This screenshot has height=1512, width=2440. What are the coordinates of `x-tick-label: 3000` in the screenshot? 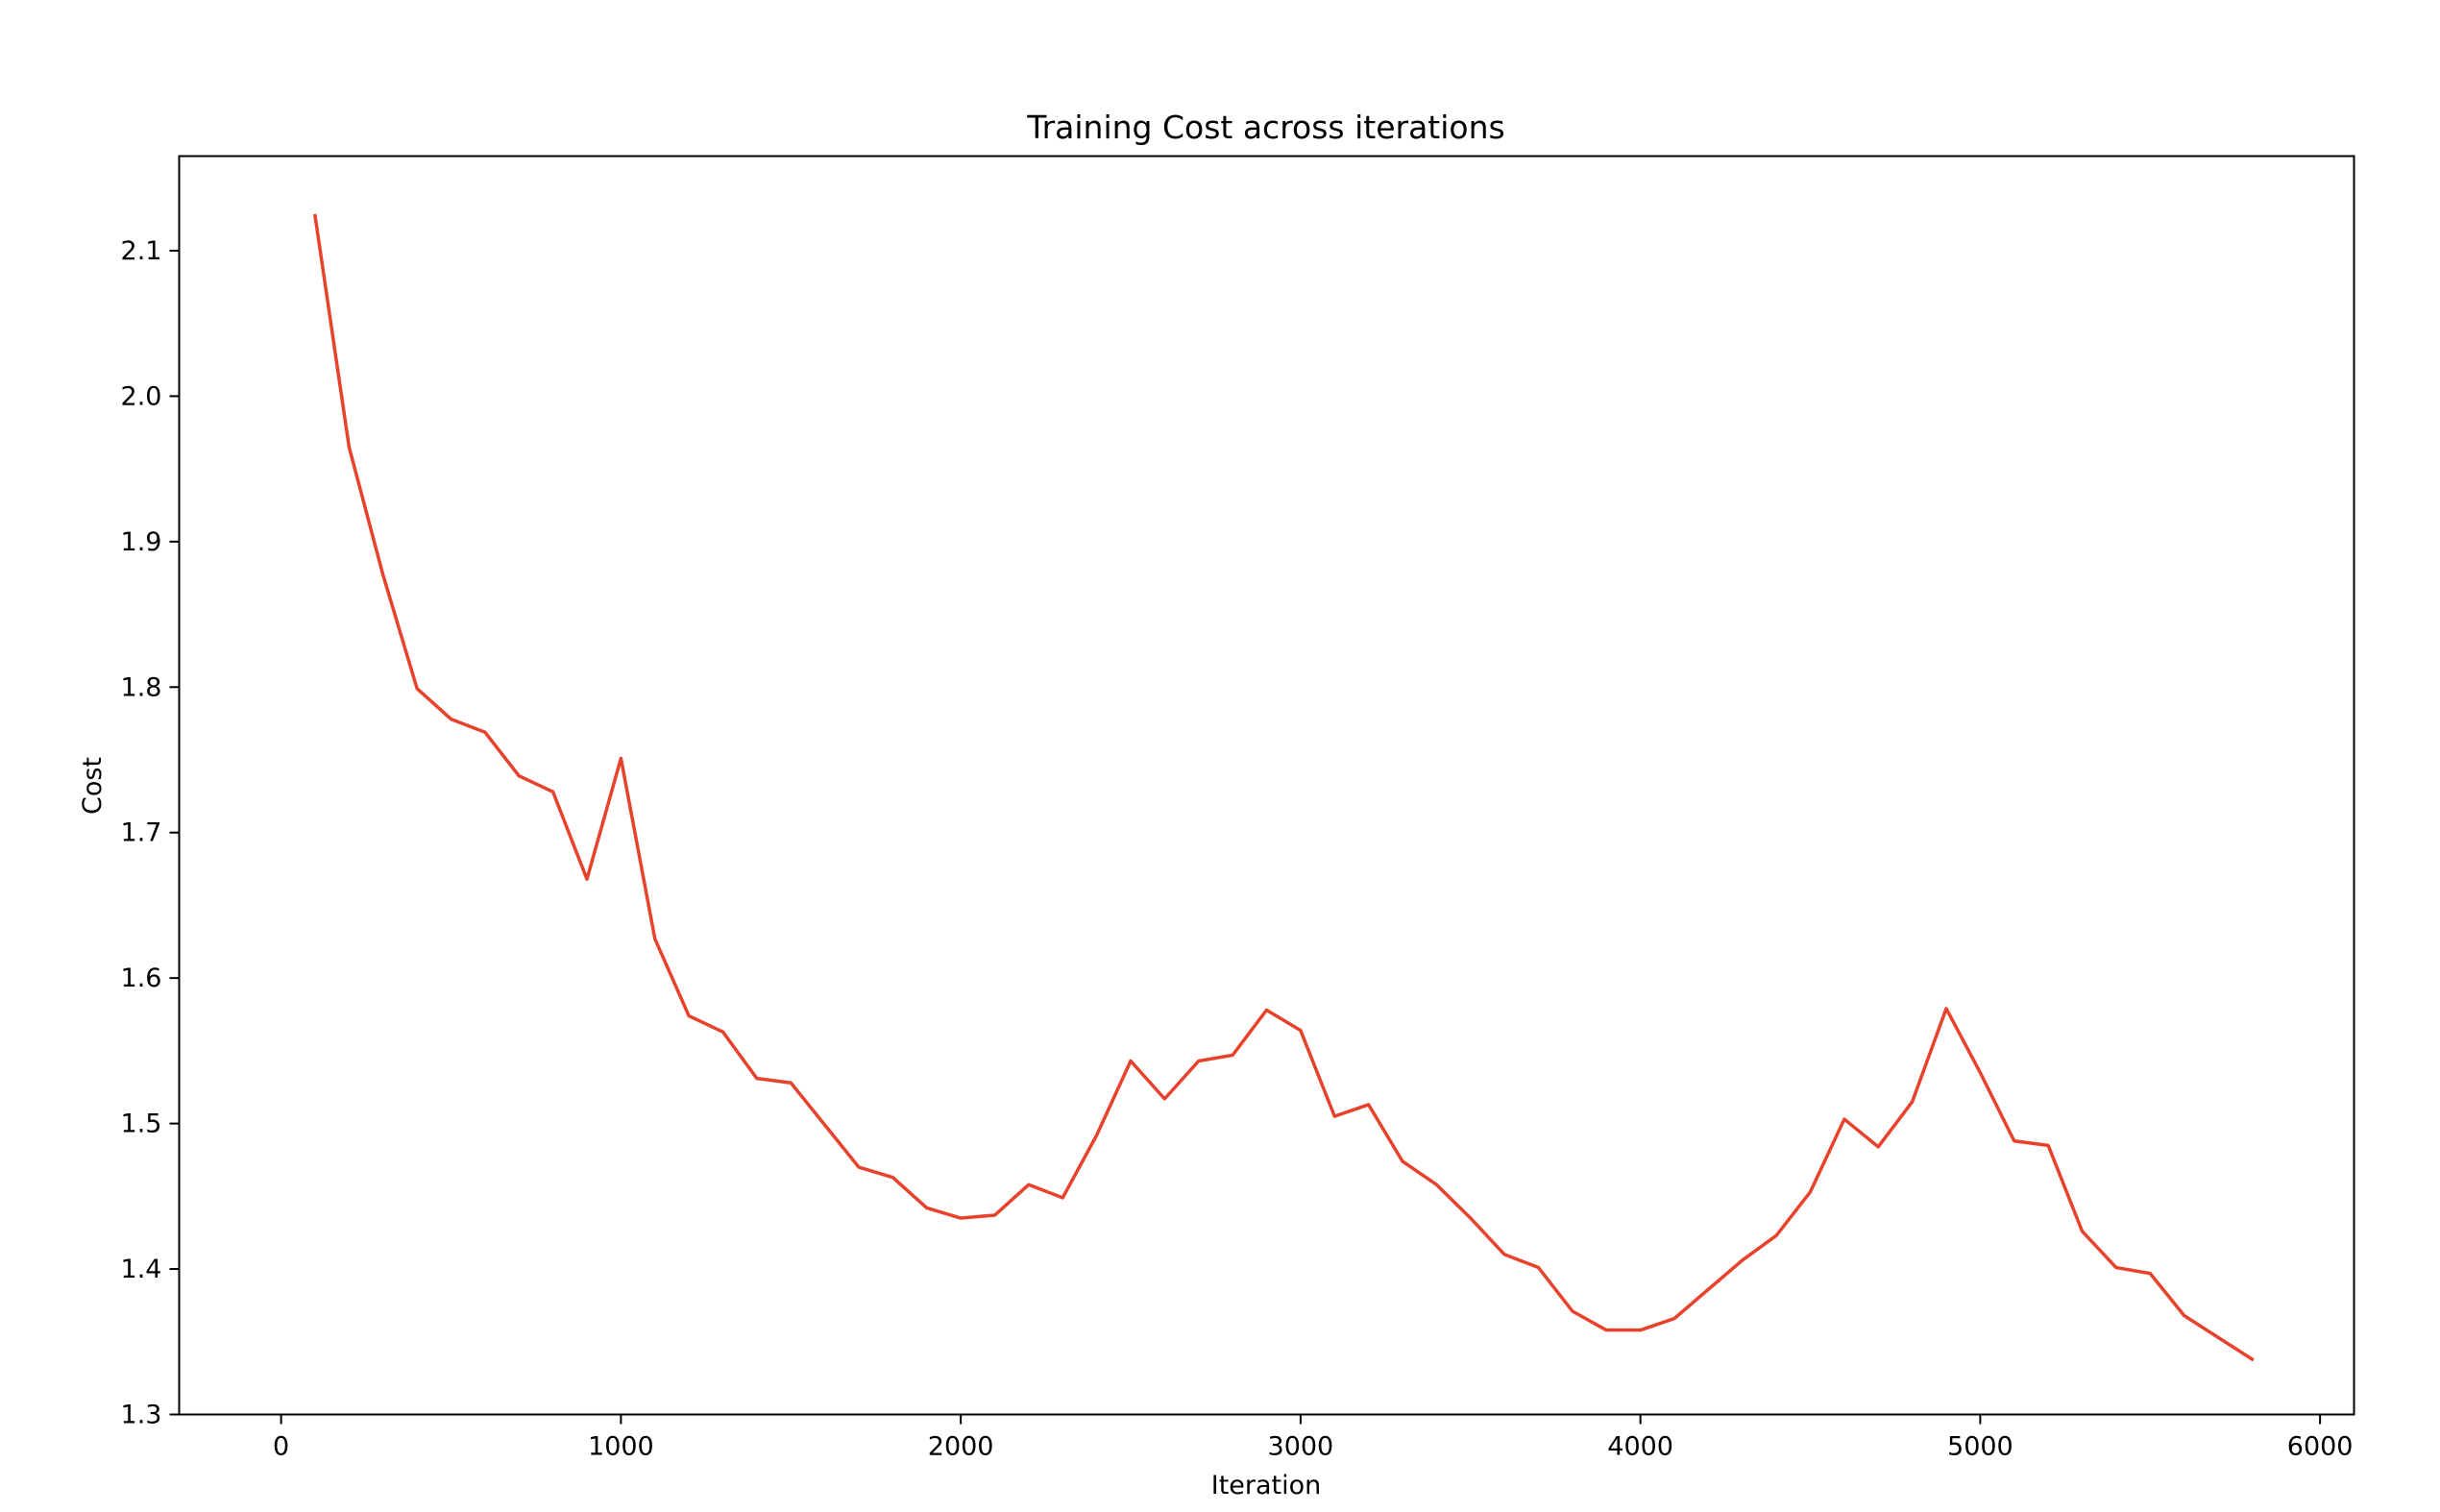 It's located at (1301, 1447).